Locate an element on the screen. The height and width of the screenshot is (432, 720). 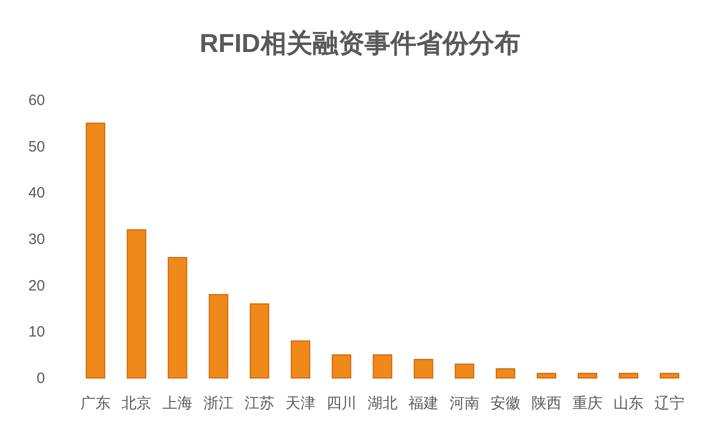
y-tick-label: 20 is located at coordinates (36, 285).